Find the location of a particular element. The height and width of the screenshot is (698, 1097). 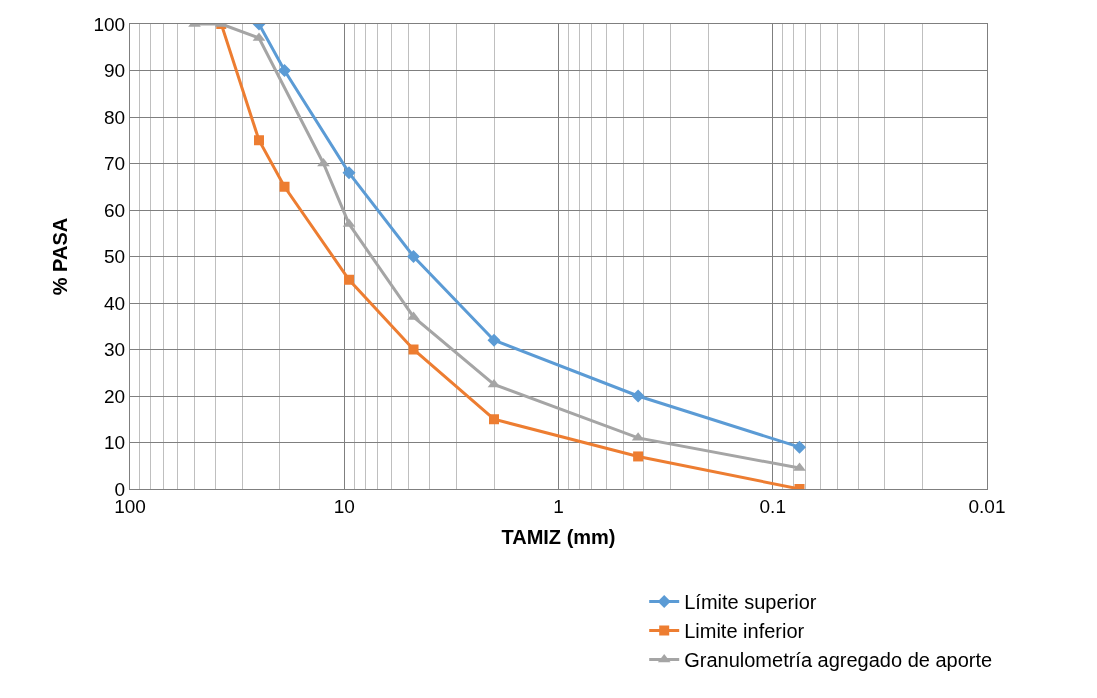

y-tick-label: 70 is located at coordinates (115, 164).